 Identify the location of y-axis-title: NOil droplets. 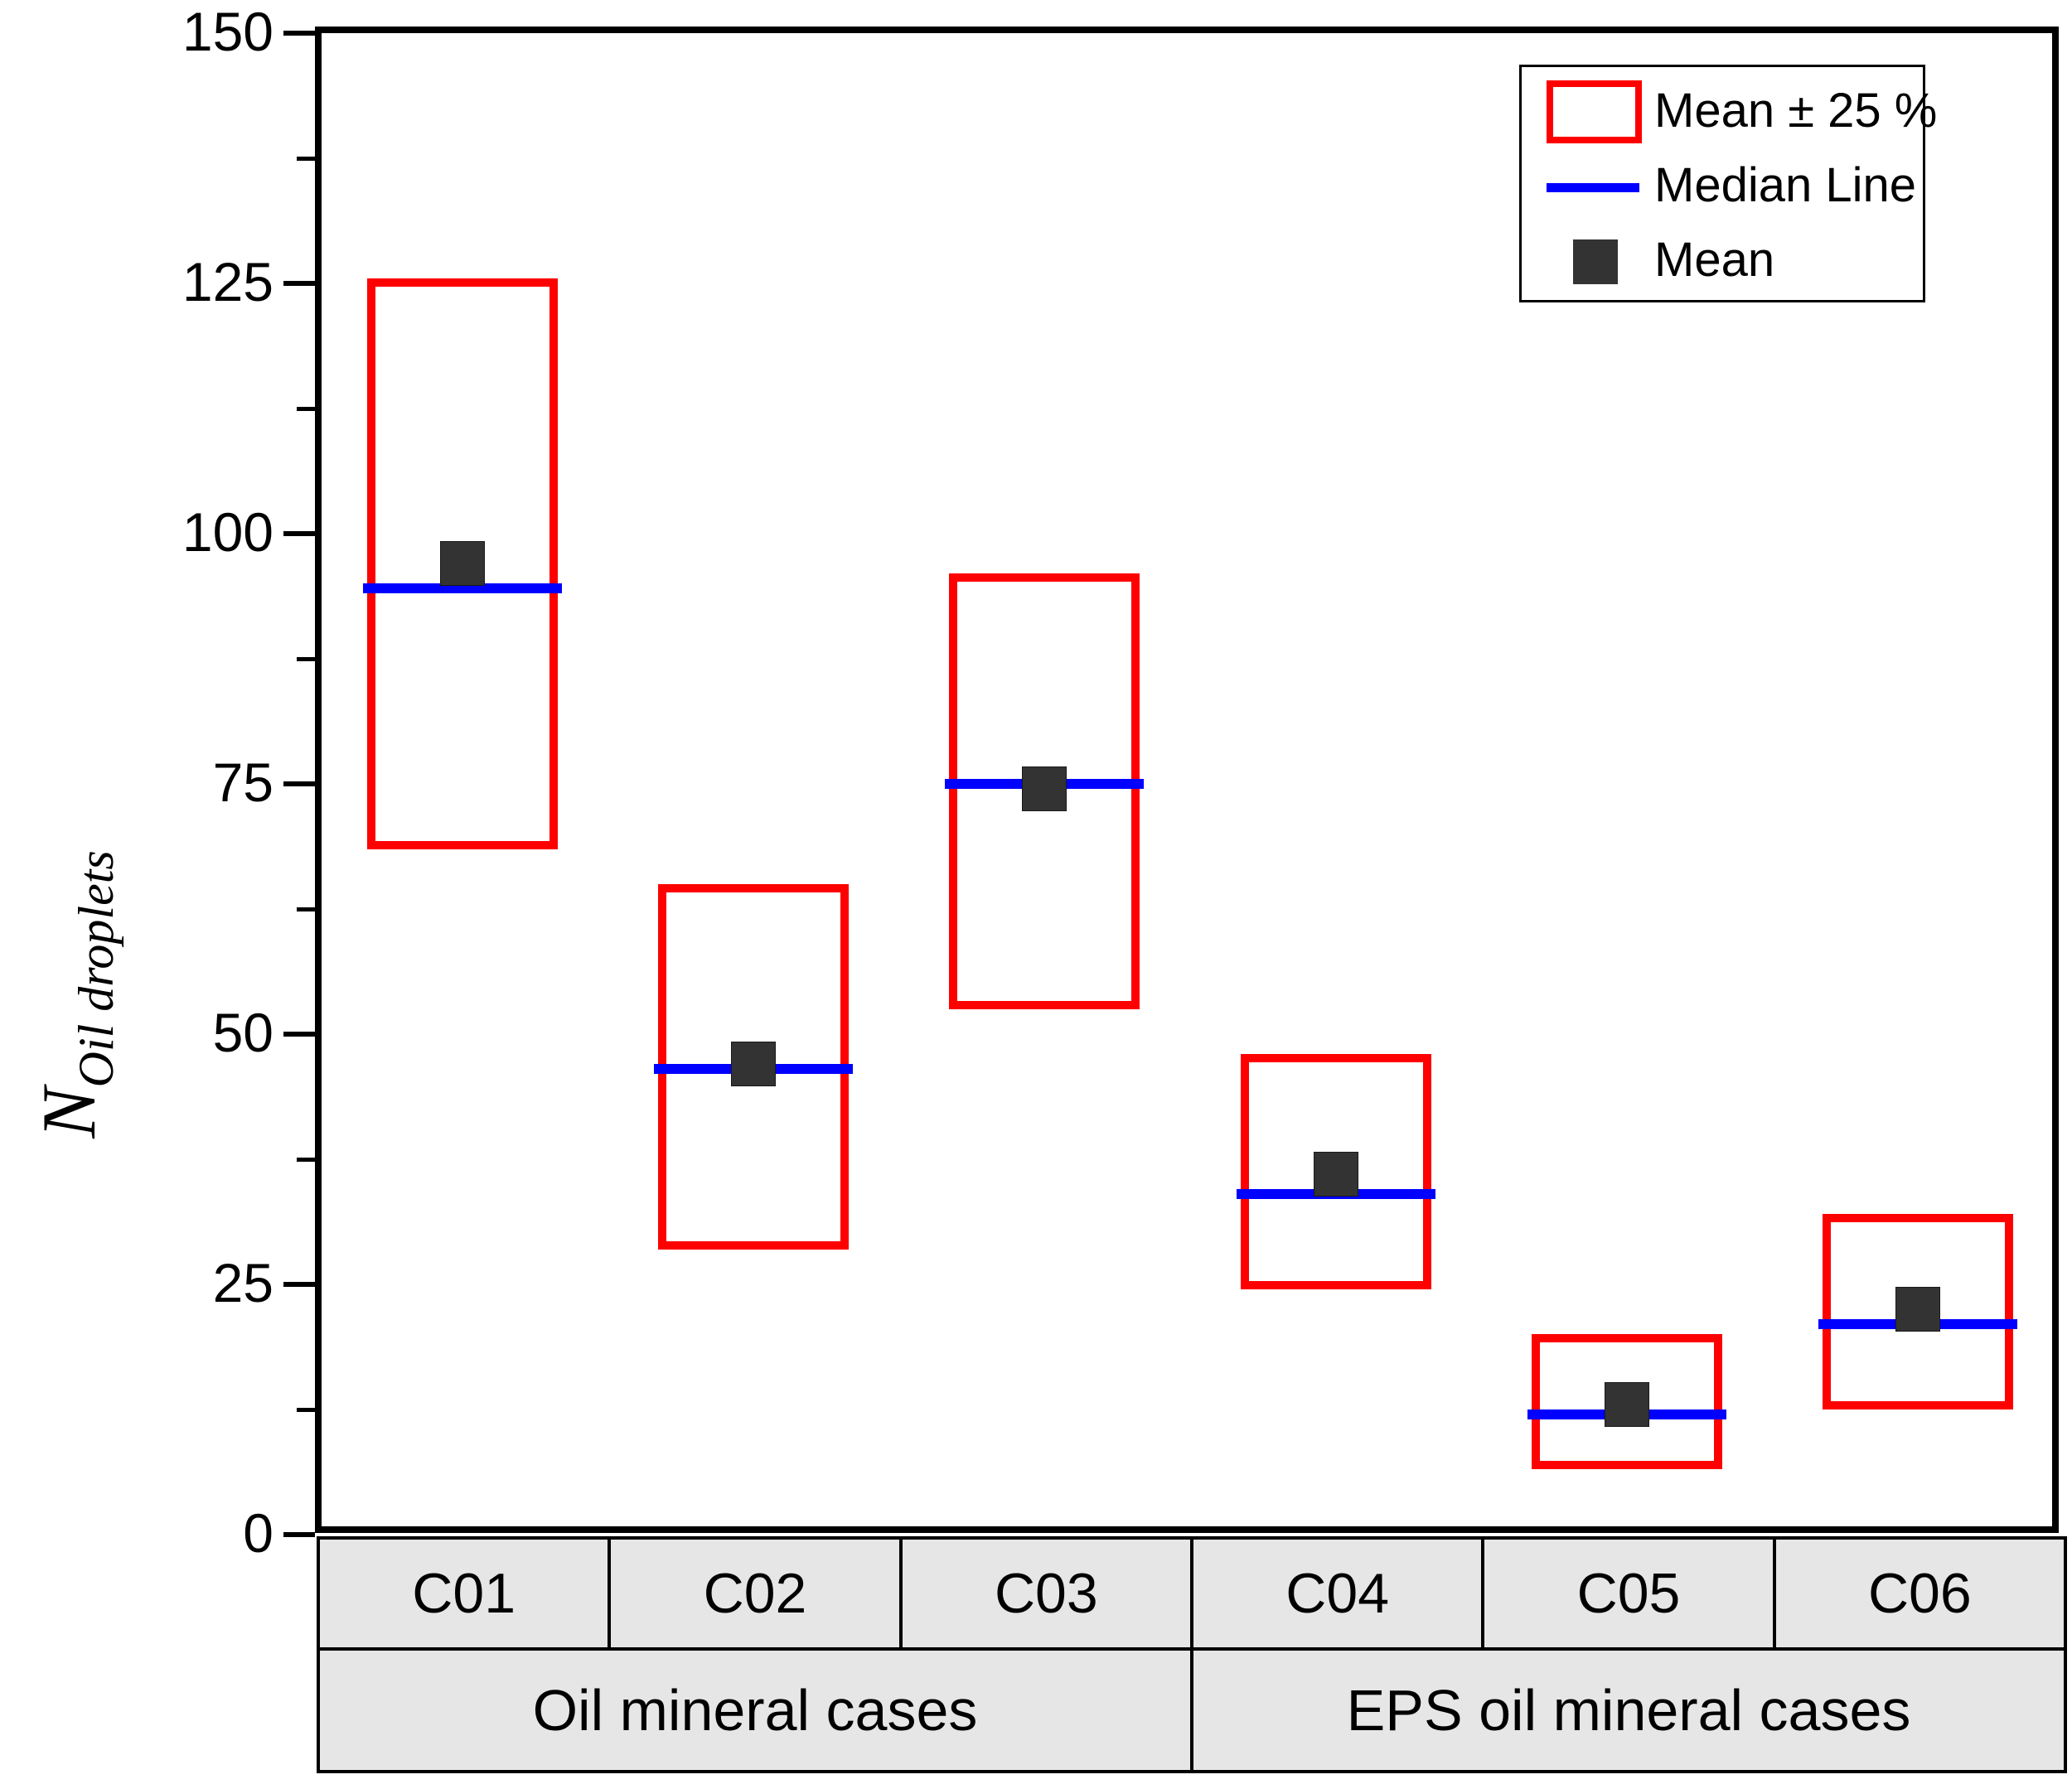
(74, 994).